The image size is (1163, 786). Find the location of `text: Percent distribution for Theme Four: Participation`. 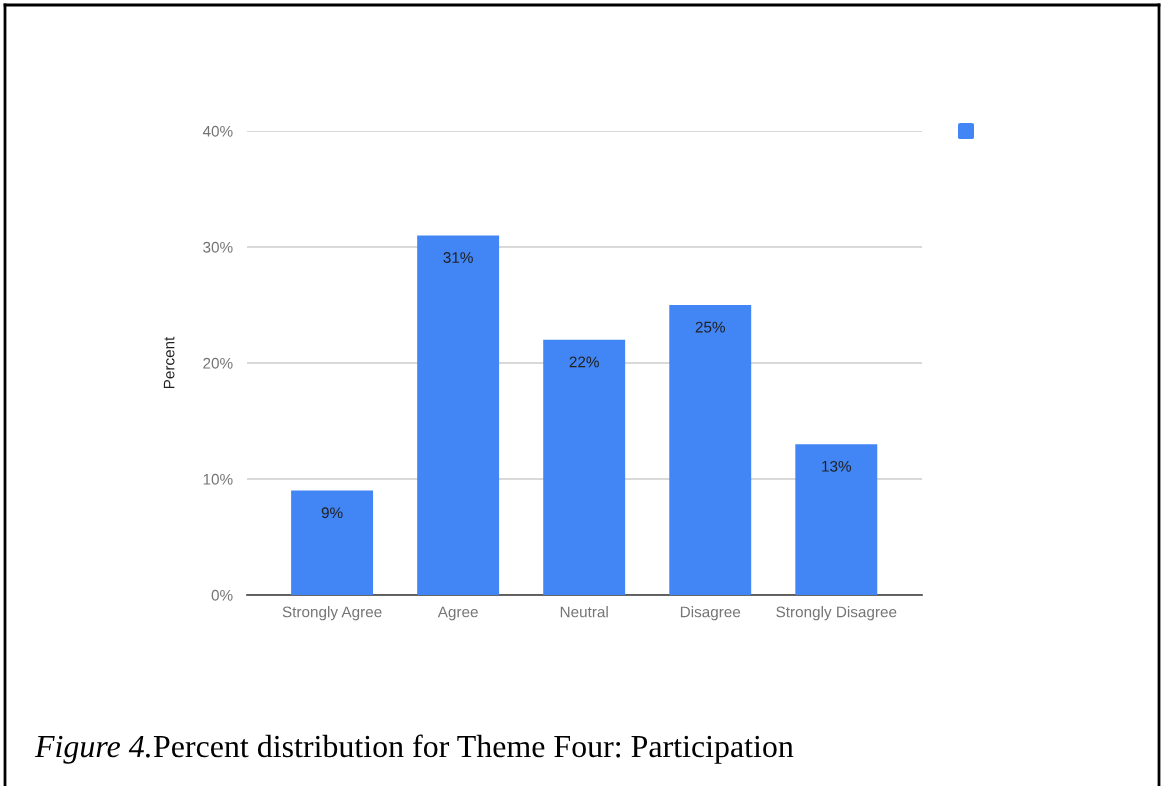

text: Percent distribution for Theme Four: Participation is located at coordinates (473, 749).